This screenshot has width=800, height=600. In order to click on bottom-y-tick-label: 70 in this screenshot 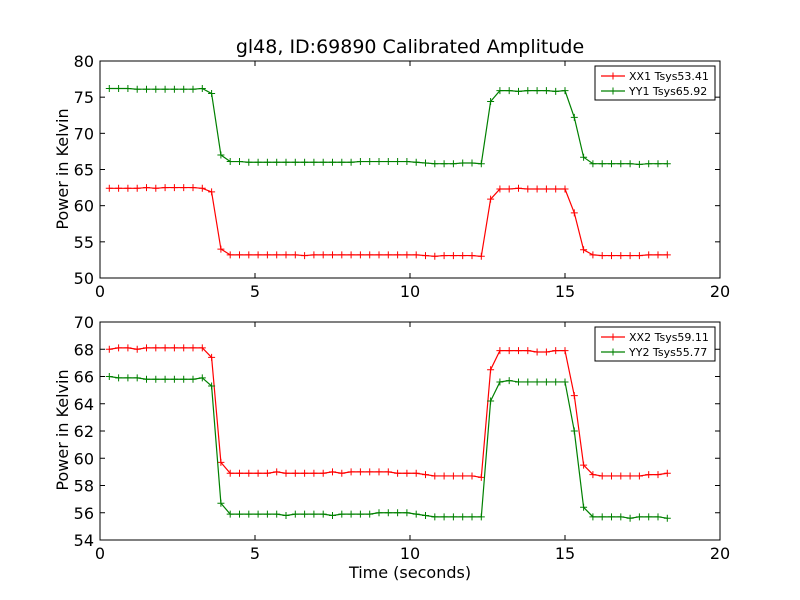, I will do `click(84, 322)`.